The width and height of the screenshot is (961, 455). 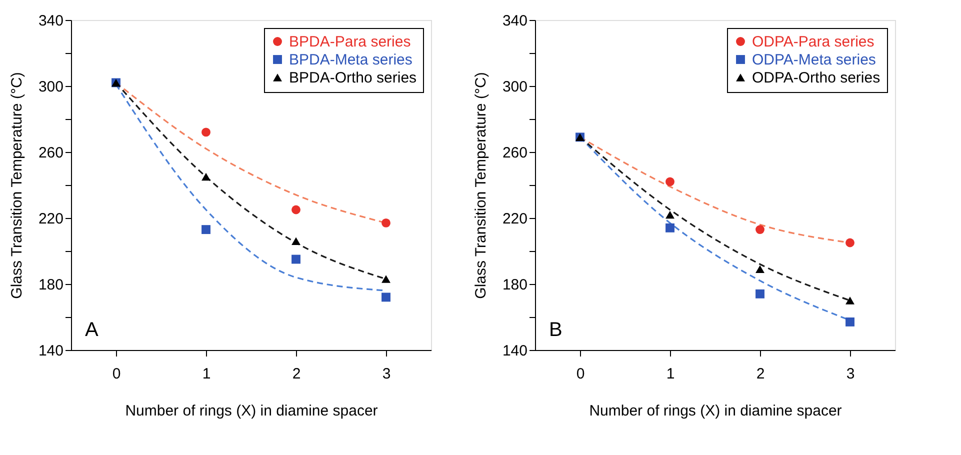 I want to click on annotation: A, so click(x=92, y=330).